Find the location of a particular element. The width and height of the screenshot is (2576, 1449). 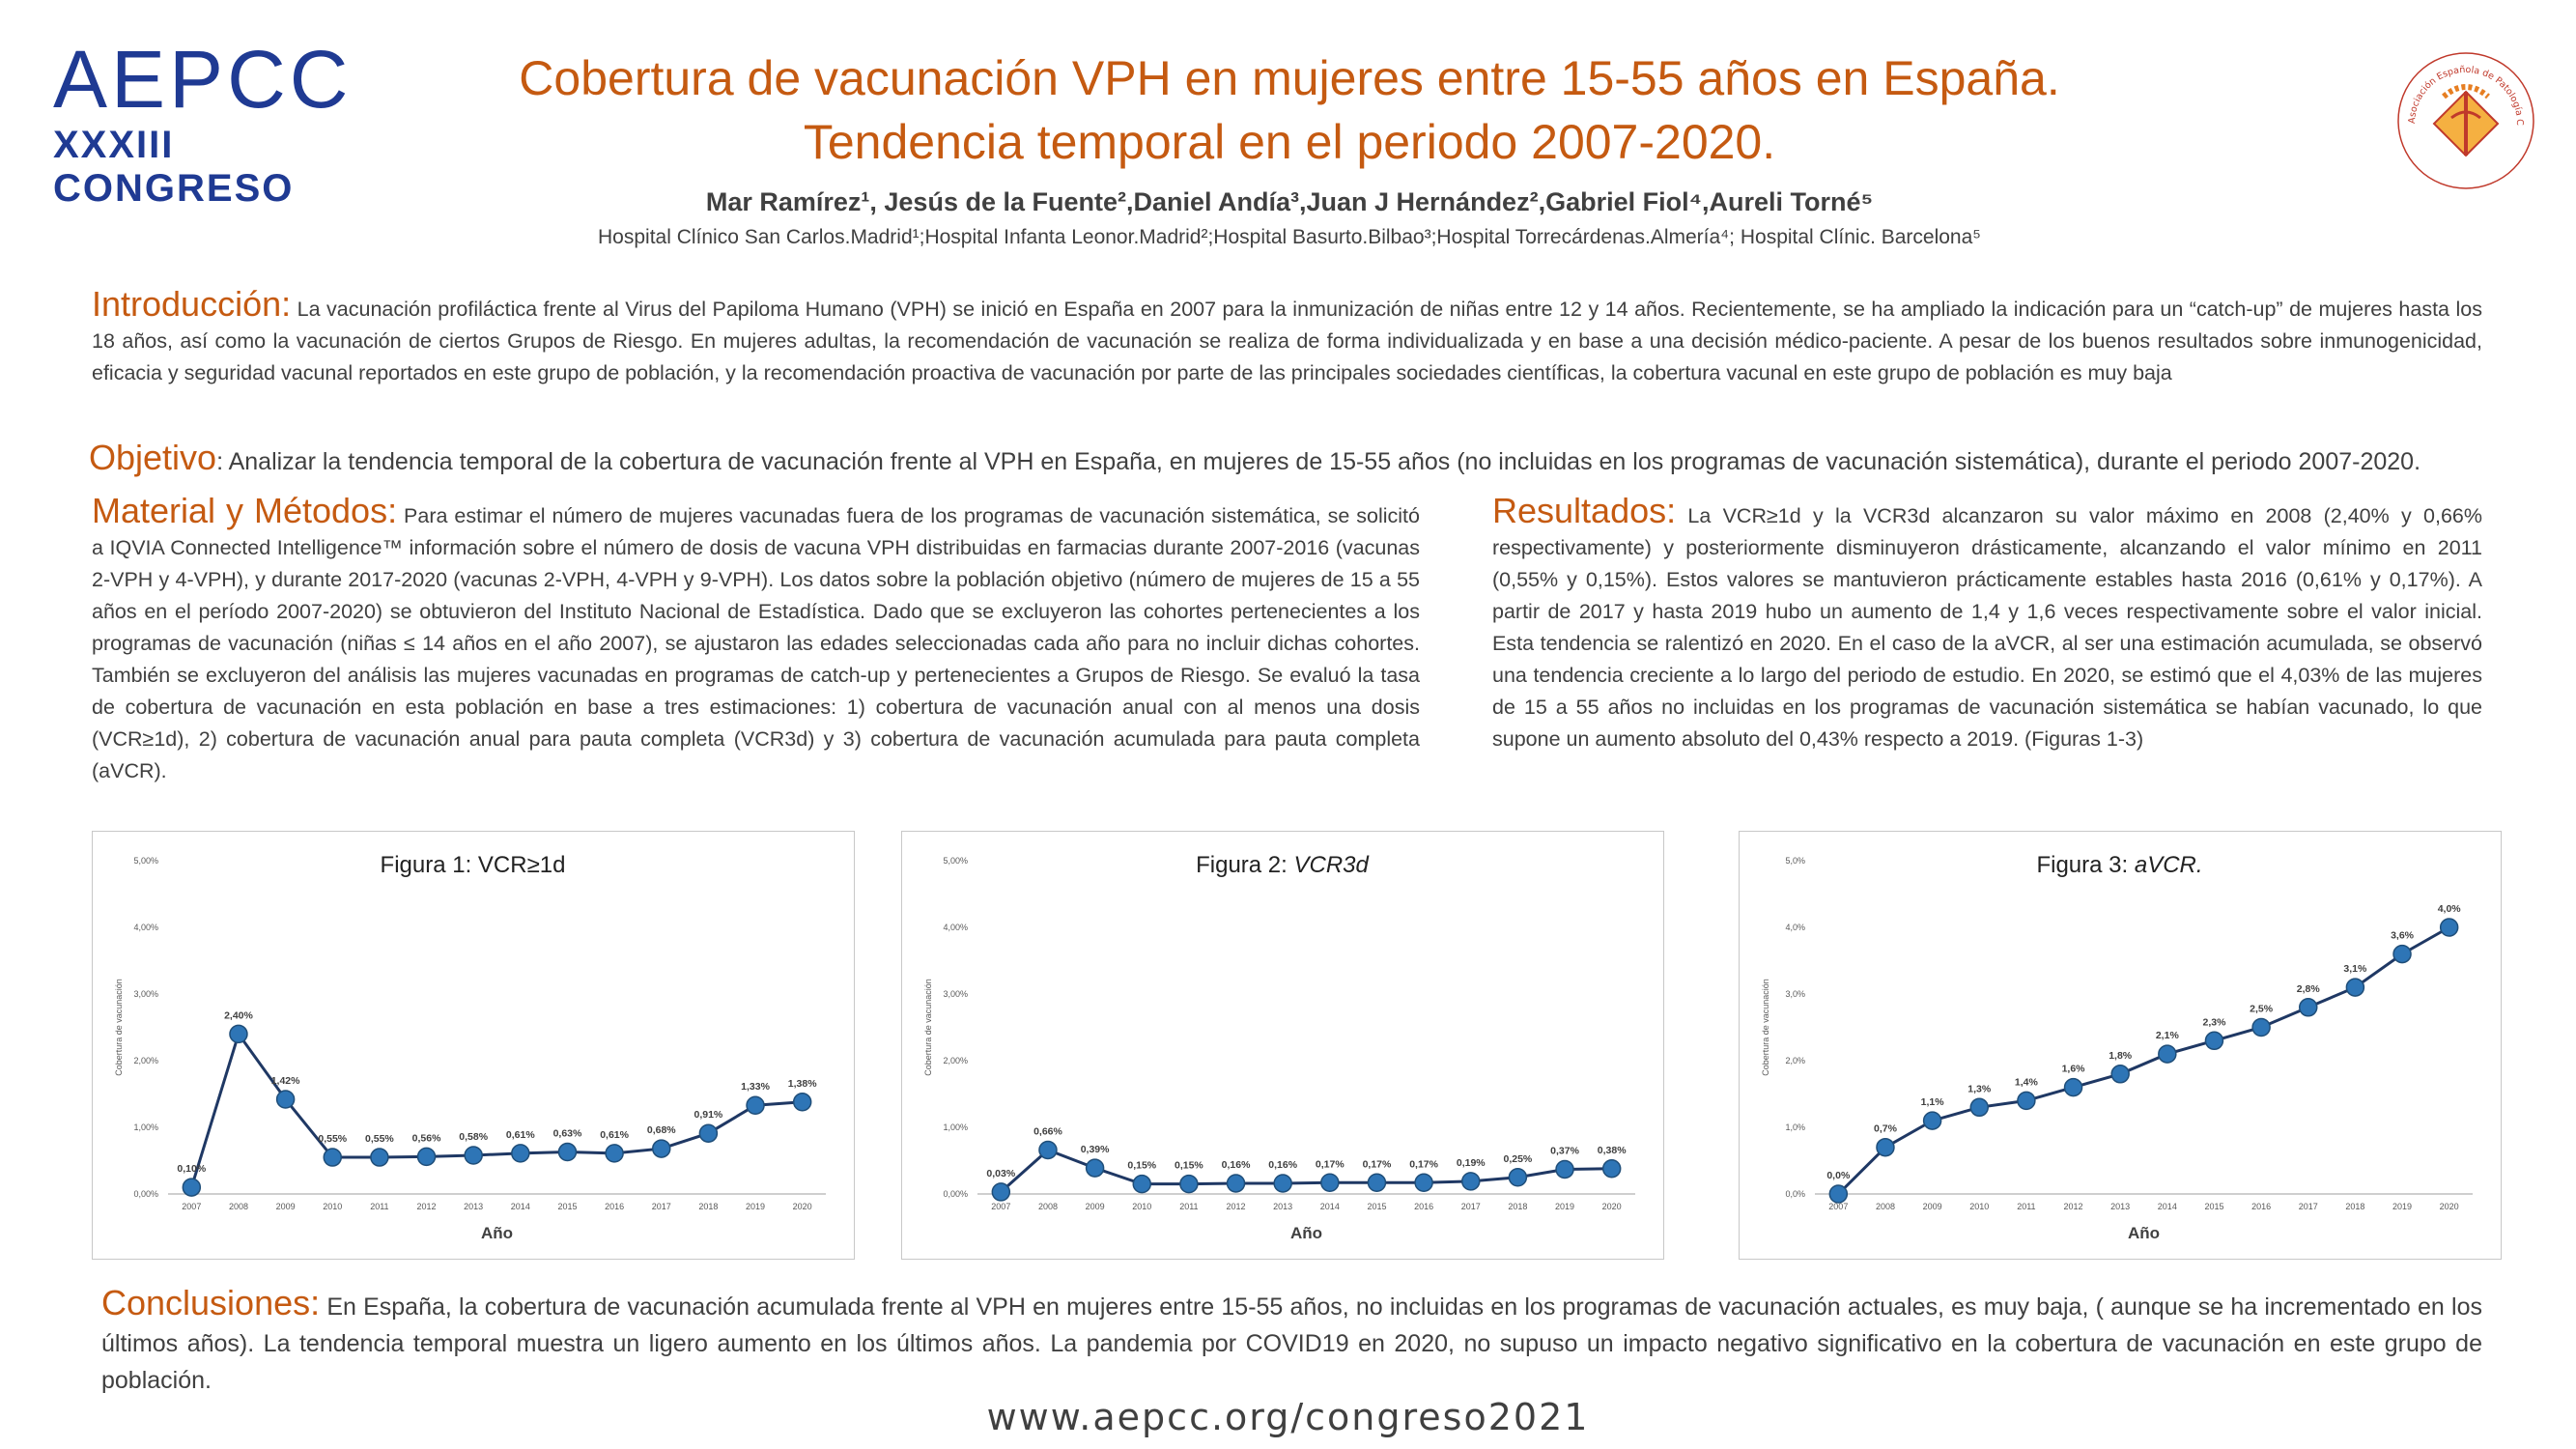

x-tick-label: 2016 is located at coordinates (1423, 1206).